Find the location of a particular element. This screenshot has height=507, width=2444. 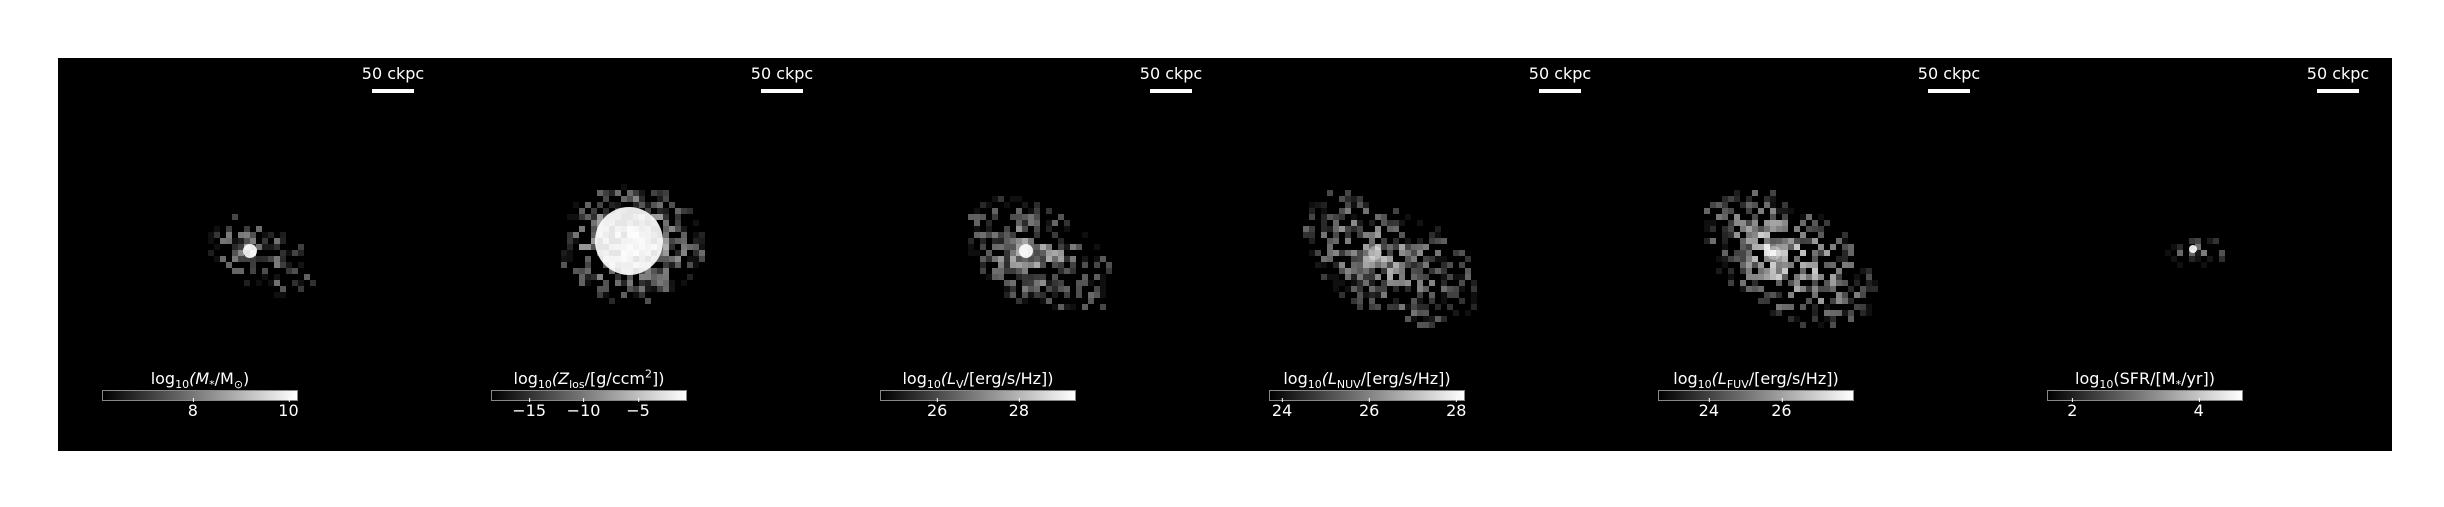

colorbar-label: log10(Zlos/[g/ccm2]) is located at coordinates (589, 379).